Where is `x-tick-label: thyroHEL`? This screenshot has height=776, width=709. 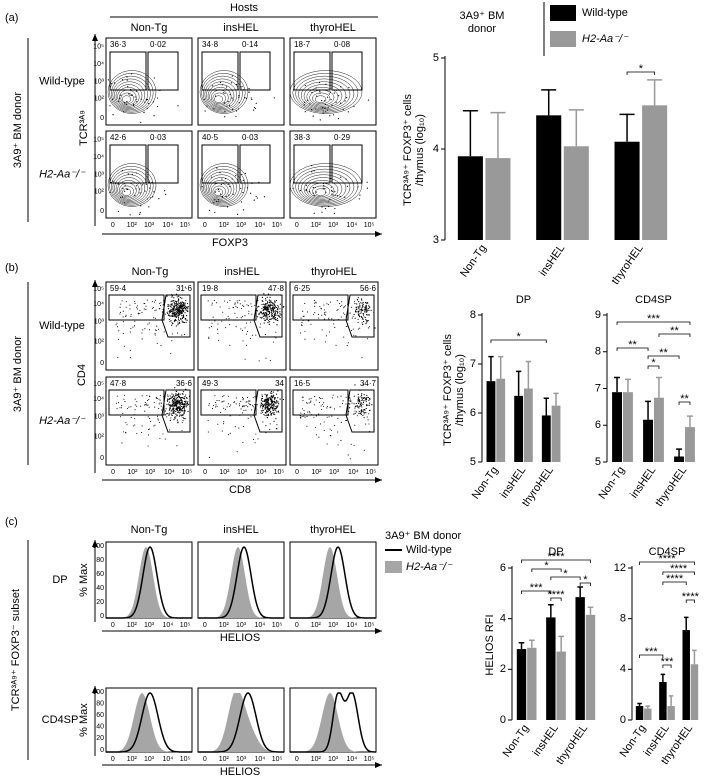
x-tick-label: thyroHEL is located at coordinates (671, 487).